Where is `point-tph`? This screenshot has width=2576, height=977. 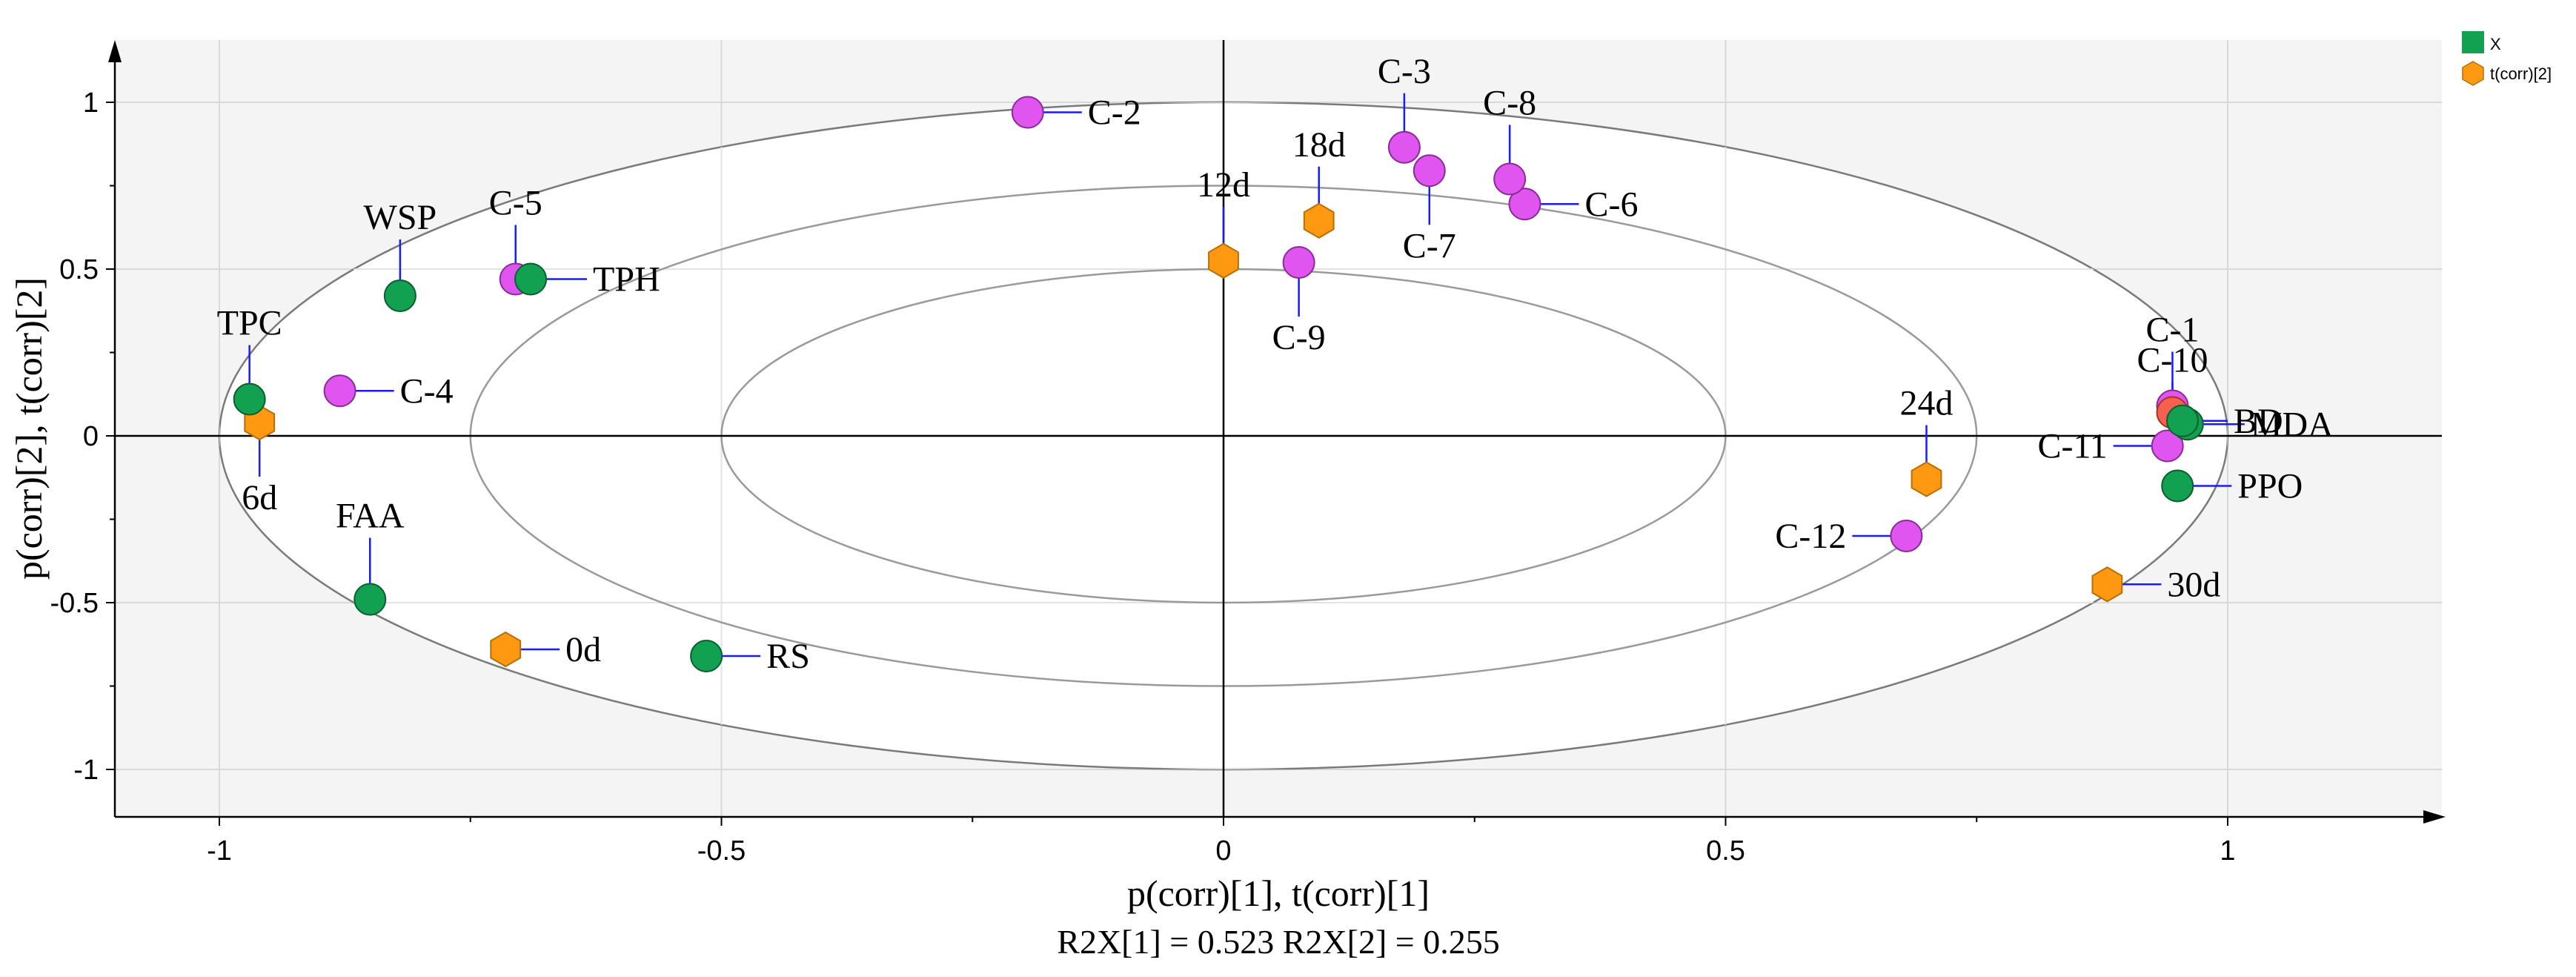
point-tph is located at coordinates (531, 279).